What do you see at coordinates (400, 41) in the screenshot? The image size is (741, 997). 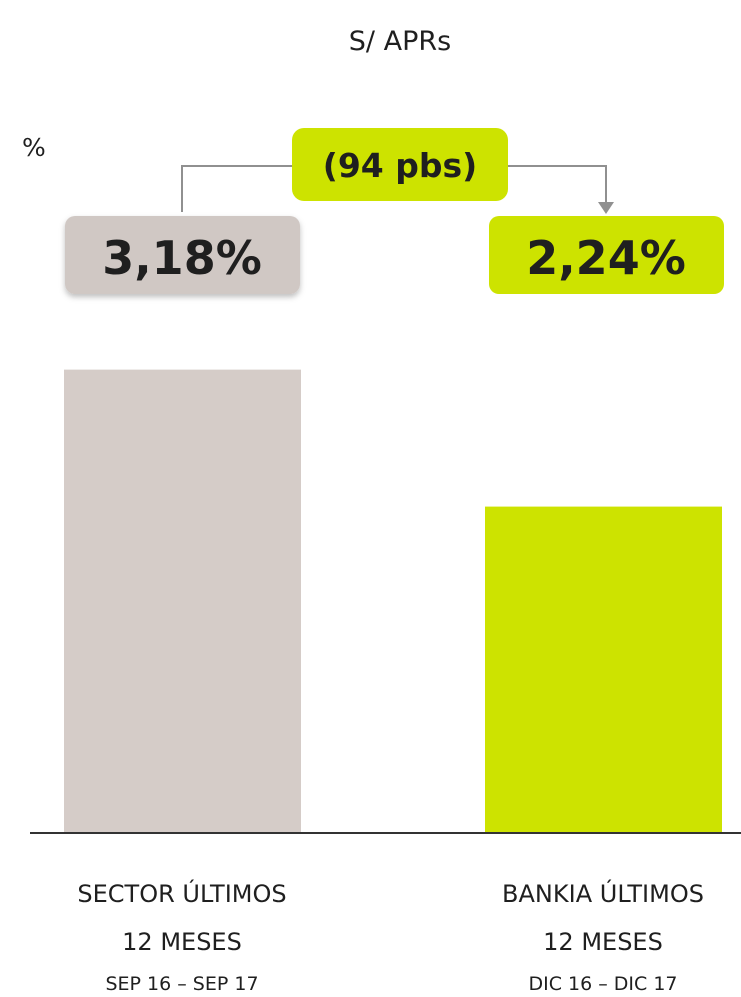 I see `chart-title: S/ APRs` at bounding box center [400, 41].